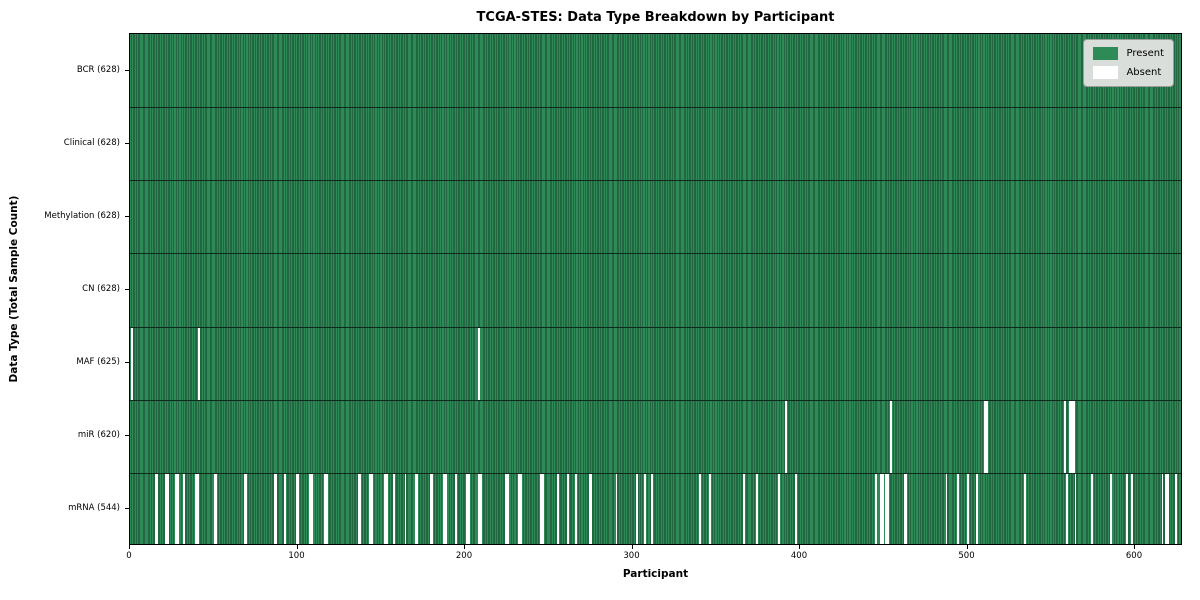  Describe the element at coordinates (296, 556) in the screenshot. I see `x-tick-label: 100` at that location.